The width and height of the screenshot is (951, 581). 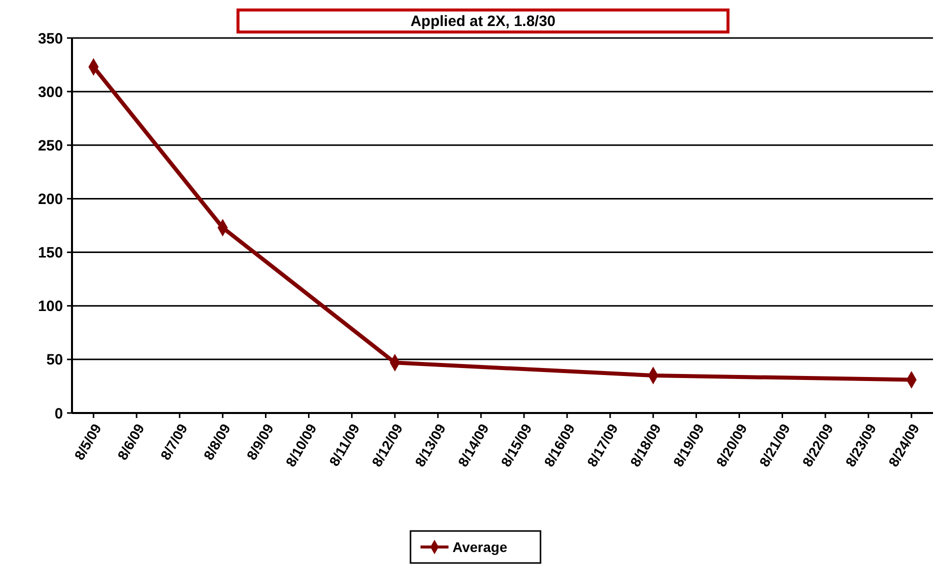 I want to click on y-tick-label: 0, so click(x=58, y=413).